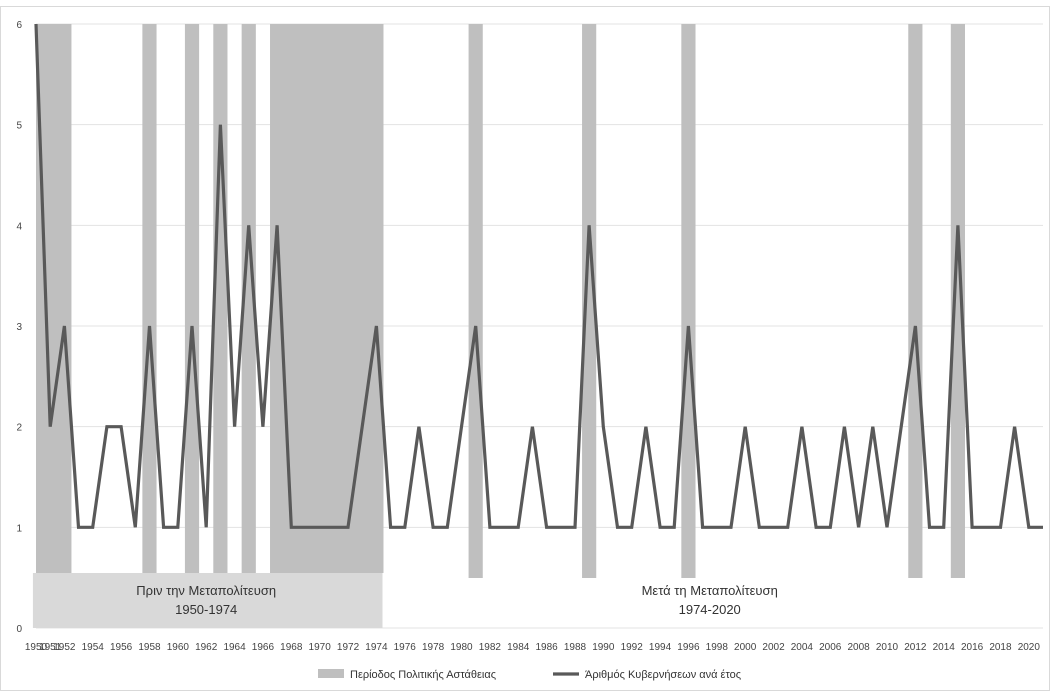 This screenshot has height=698, width=1051. What do you see at coordinates (632, 647) in the screenshot?
I see `x-tick-label-1992: 1992` at bounding box center [632, 647].